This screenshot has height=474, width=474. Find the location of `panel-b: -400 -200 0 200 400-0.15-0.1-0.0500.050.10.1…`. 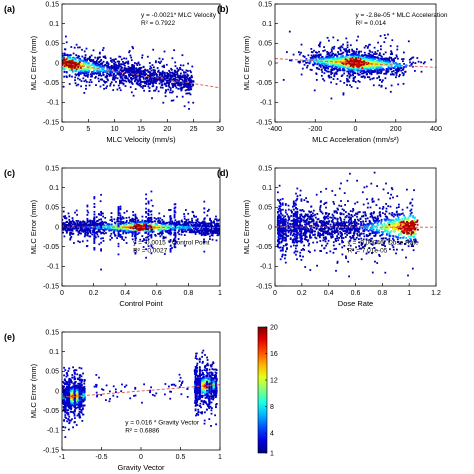

panel-b: -400 -200 0 200 400-0.15-0.1-0.0500.050.10.1… is located at coordinates (332, 72).